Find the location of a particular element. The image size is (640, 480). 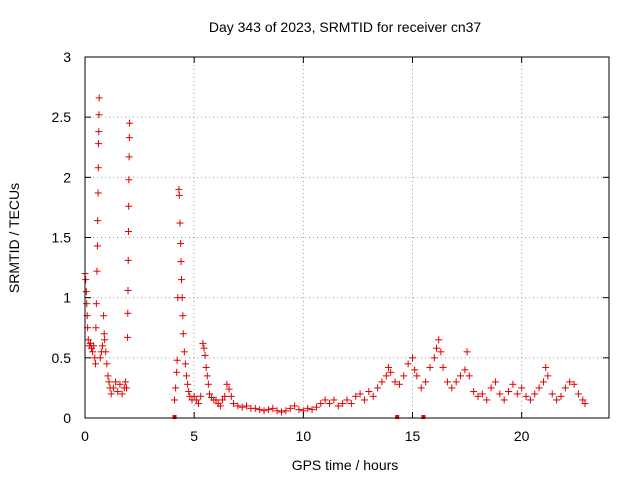

x-tick-label: 15 is located at coordinates (413, 436).